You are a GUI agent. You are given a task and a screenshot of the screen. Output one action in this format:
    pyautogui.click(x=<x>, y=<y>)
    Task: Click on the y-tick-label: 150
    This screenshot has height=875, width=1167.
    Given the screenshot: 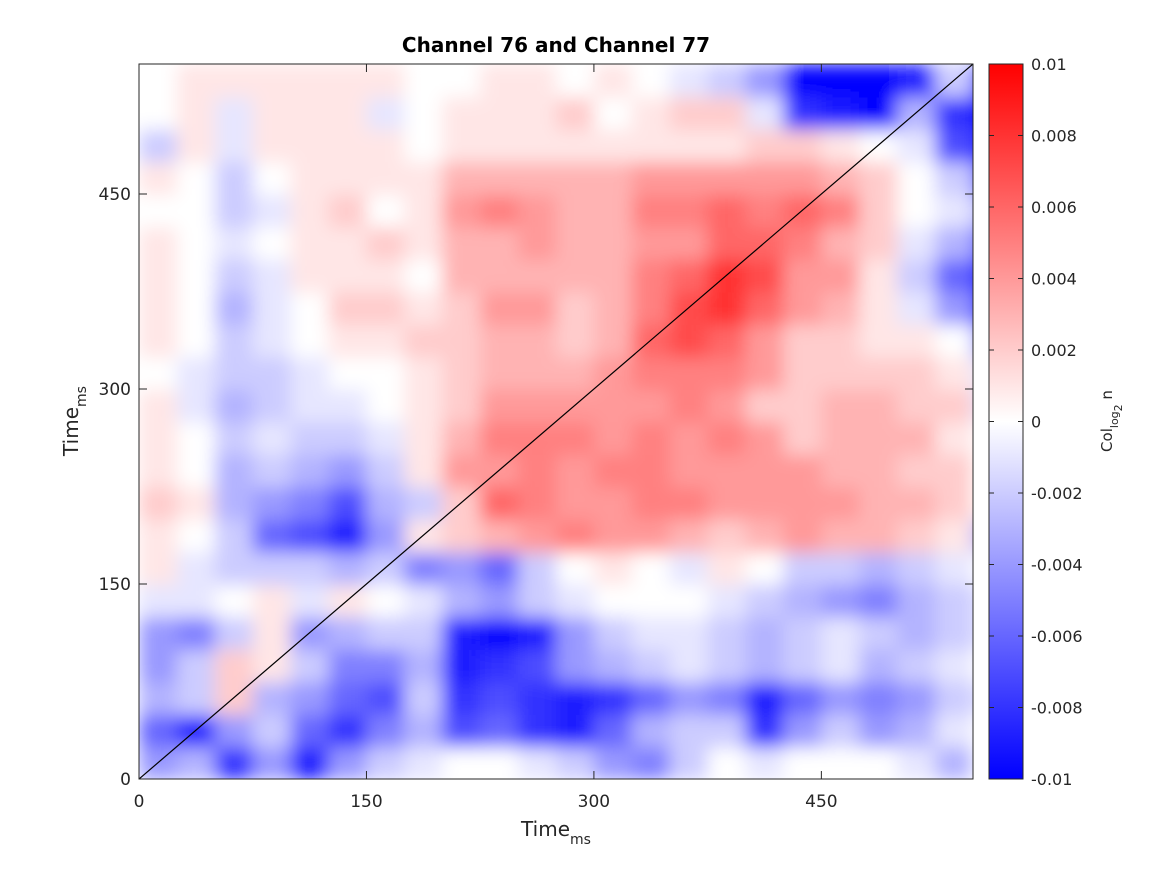 What is the action you would take?
    pyautogui.click(x=115, y=585)
    